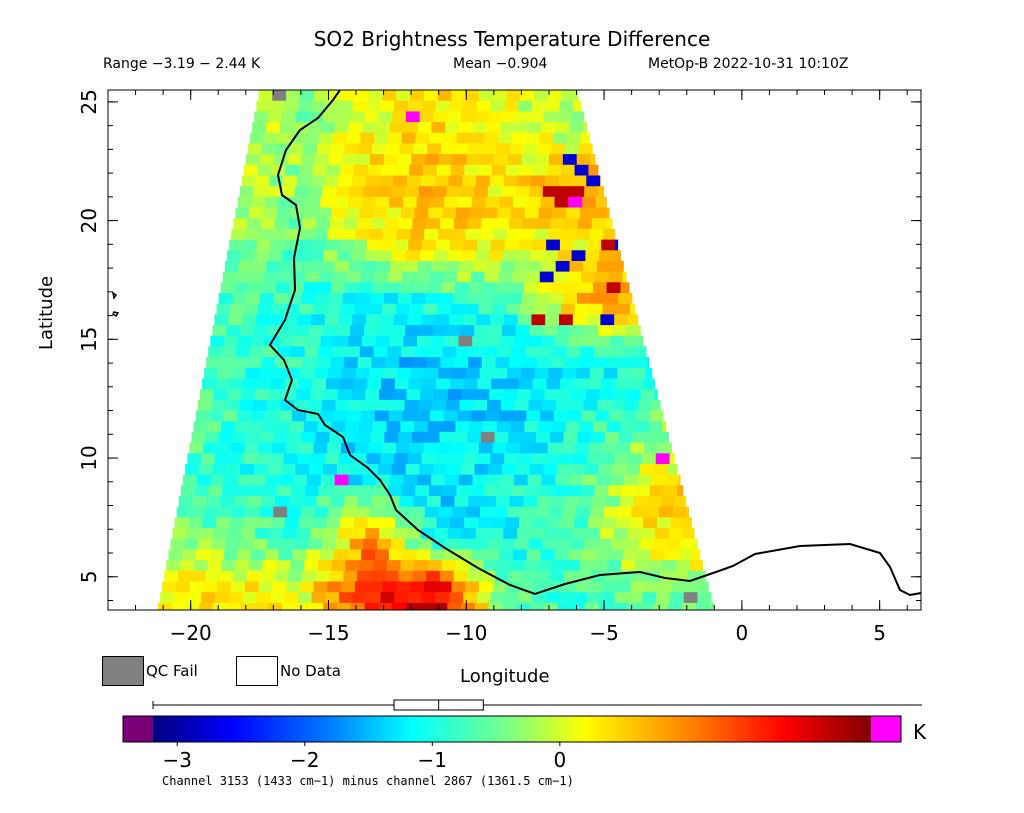  I want to click on no-data-swatch, so click(257, 671).